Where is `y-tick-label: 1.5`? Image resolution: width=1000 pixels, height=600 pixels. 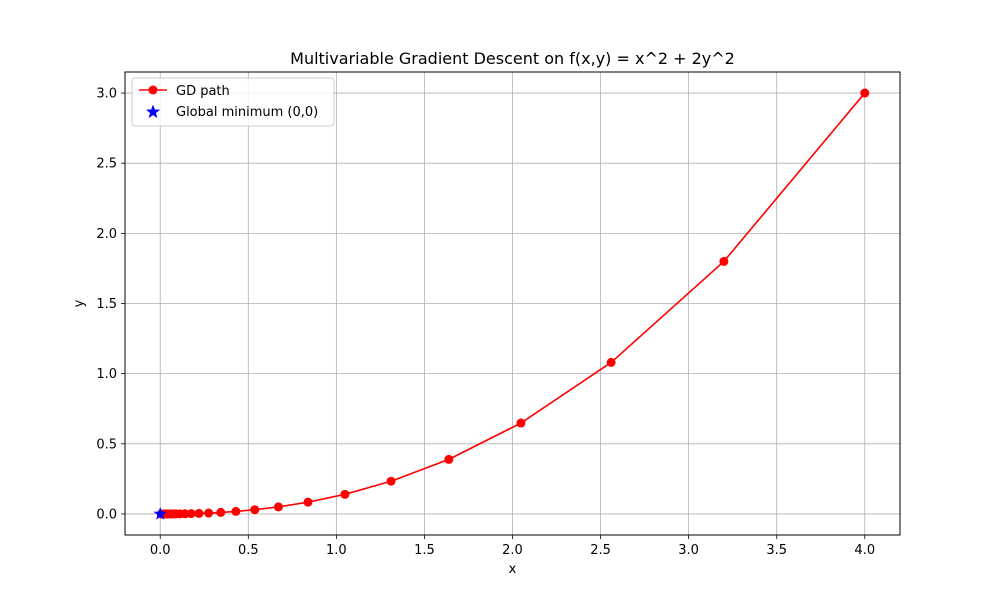 y-tick-label: 1.5 is located at coordinates (106, 304).